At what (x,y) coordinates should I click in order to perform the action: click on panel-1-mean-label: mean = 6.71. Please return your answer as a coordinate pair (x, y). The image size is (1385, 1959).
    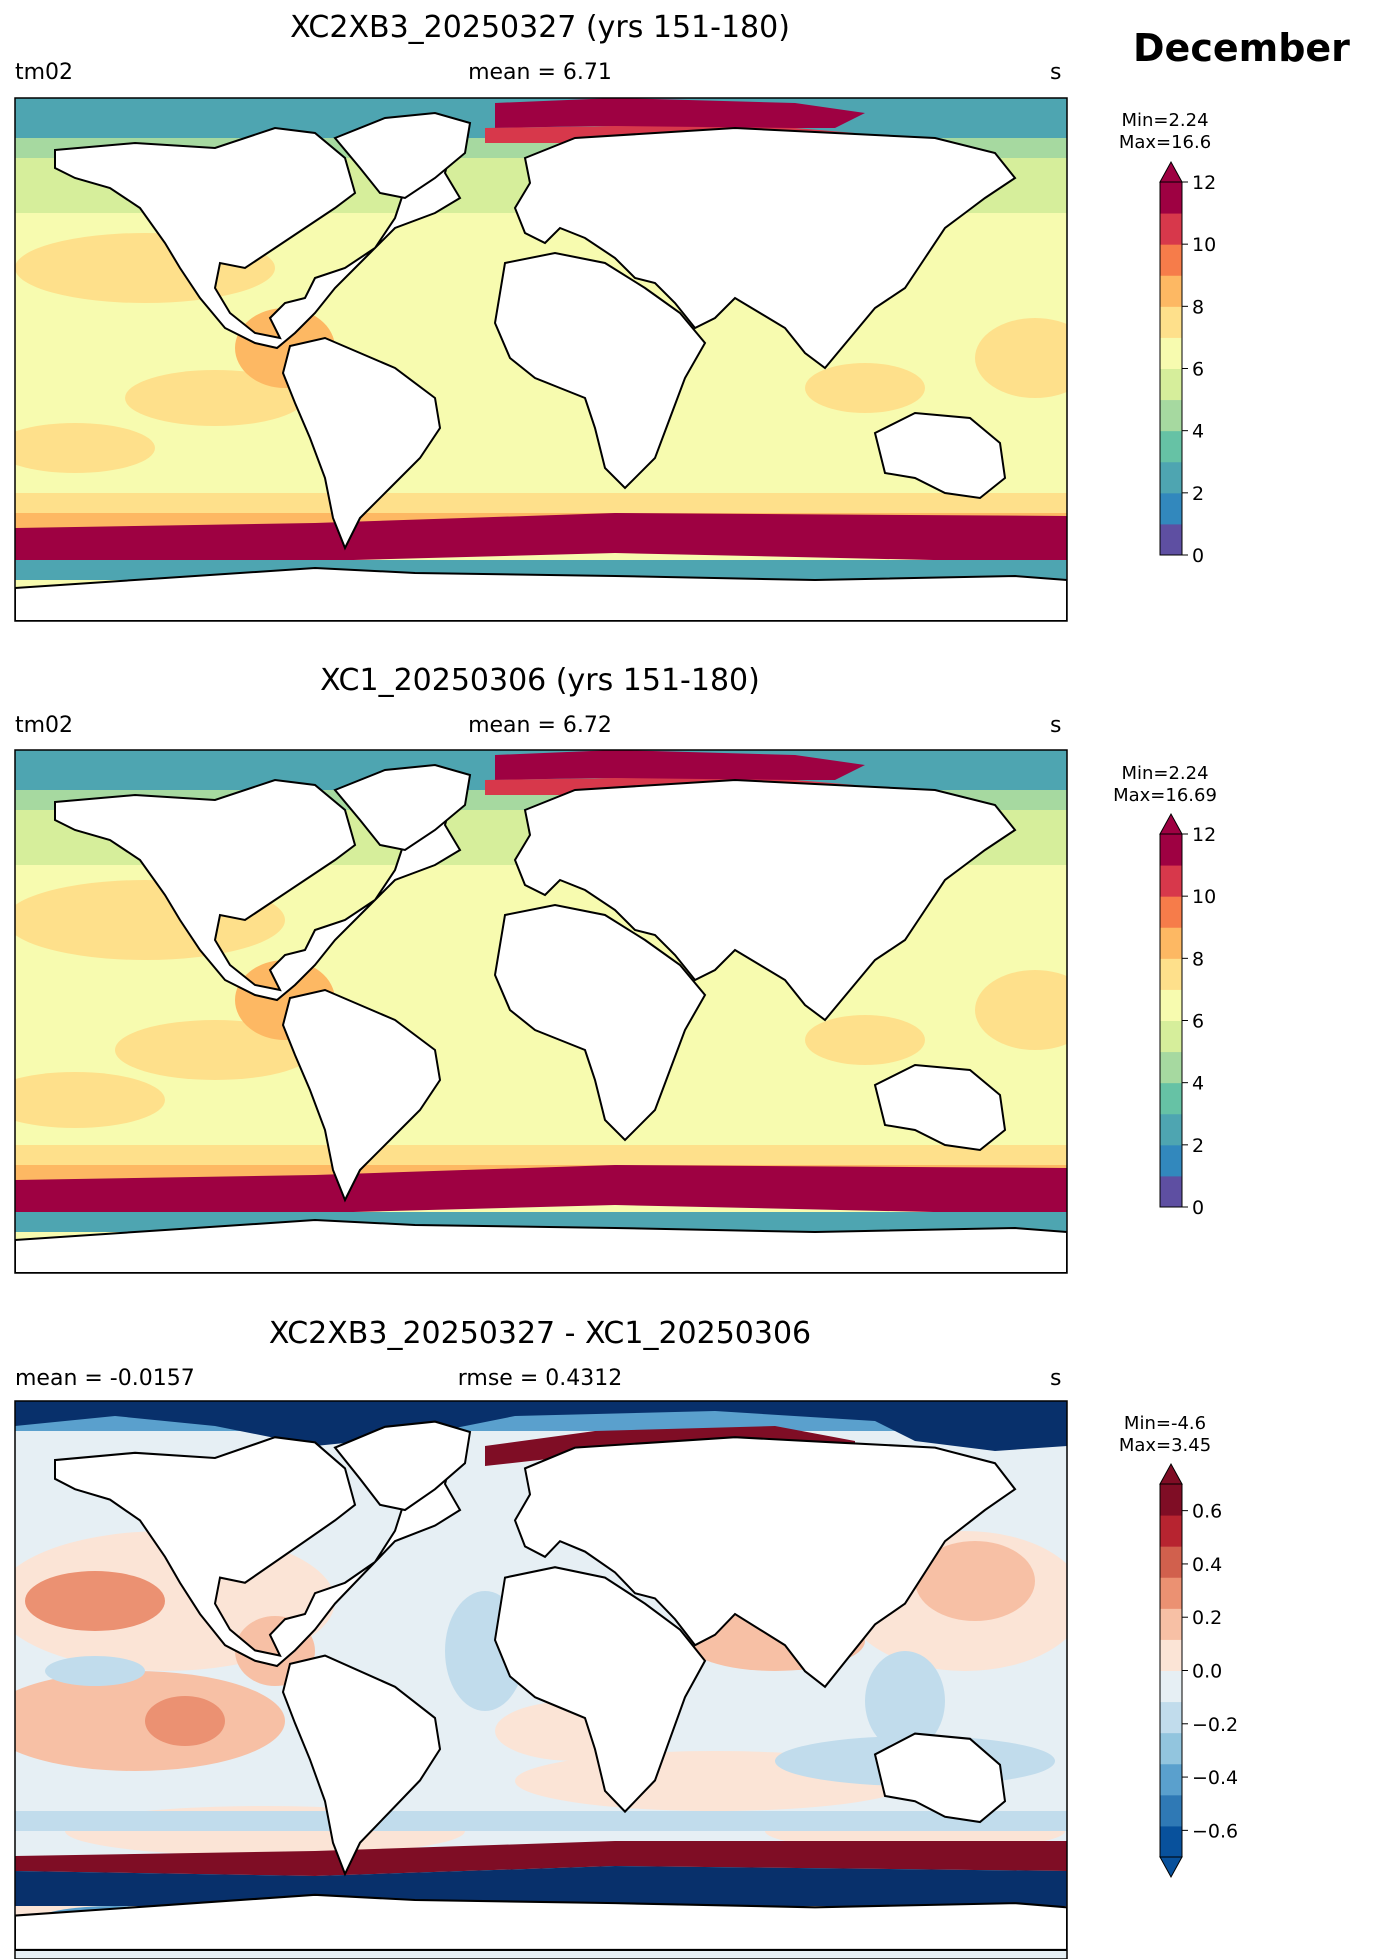
    Looking at the image, I should click on (540, 72).